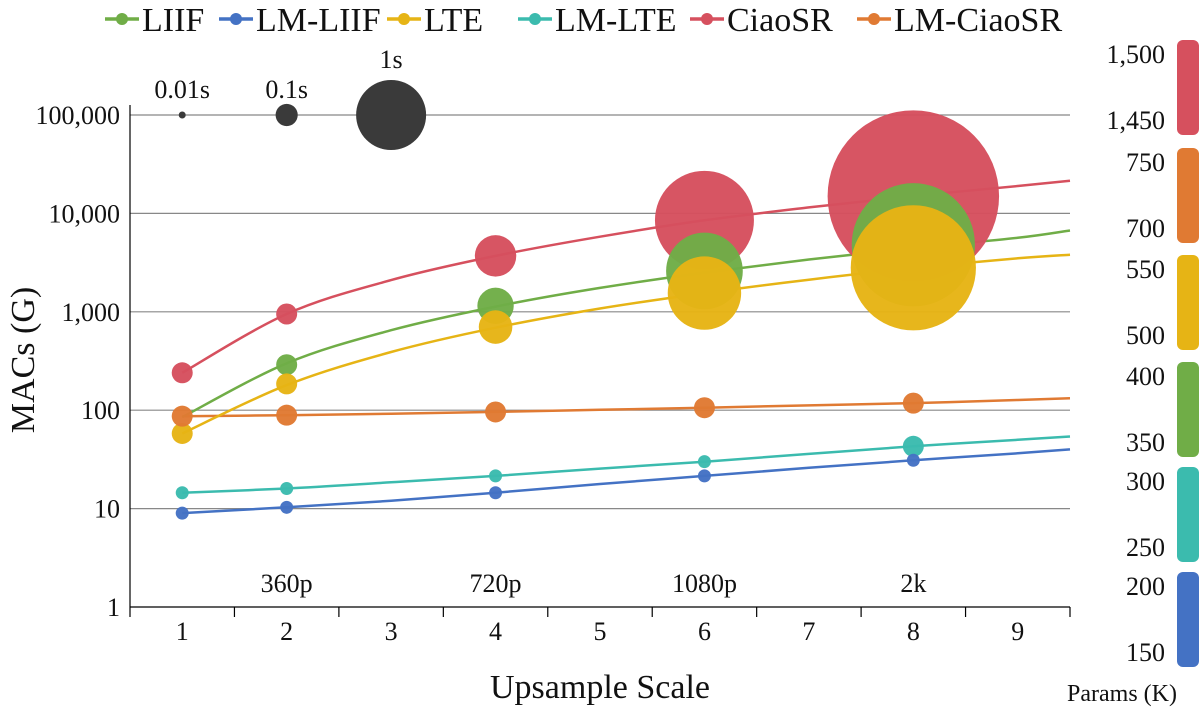 Image resolution: width=1200 pixels, height=710 pixels. I want to click on x-tick-label: 5, so click(600, 631).